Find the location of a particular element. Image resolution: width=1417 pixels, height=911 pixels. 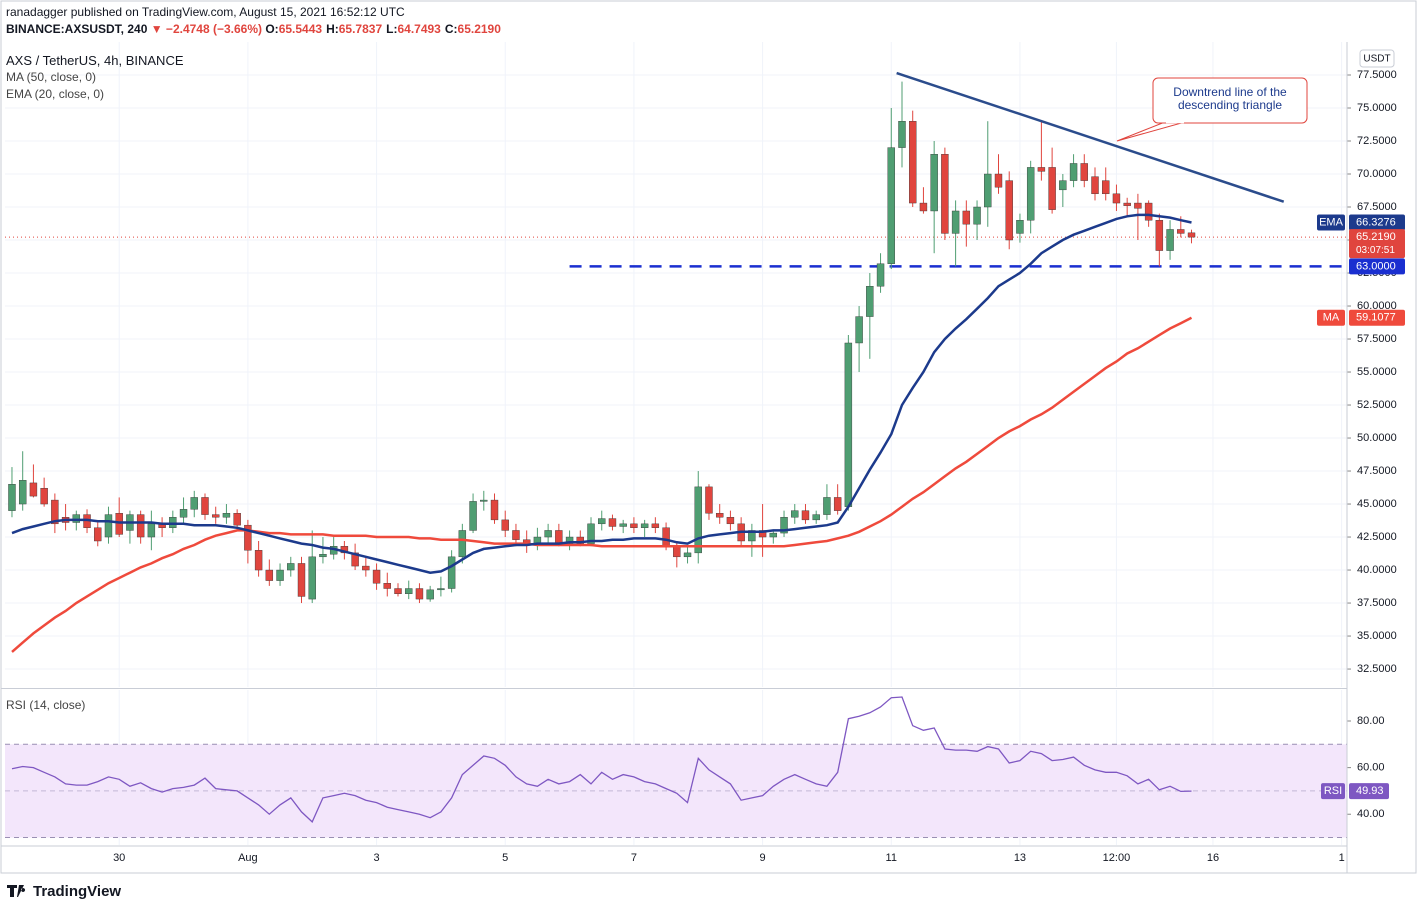

y-tick-label: 45.0000 is located at coordinates (1377, 504).